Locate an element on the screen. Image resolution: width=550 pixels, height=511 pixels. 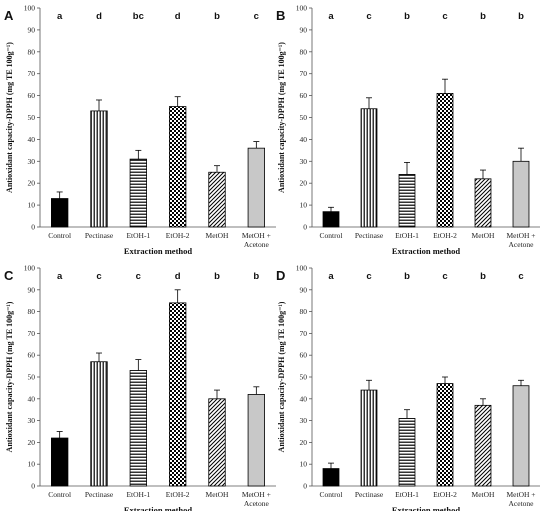
significance-label: bc is located at coordinates (138, 16).